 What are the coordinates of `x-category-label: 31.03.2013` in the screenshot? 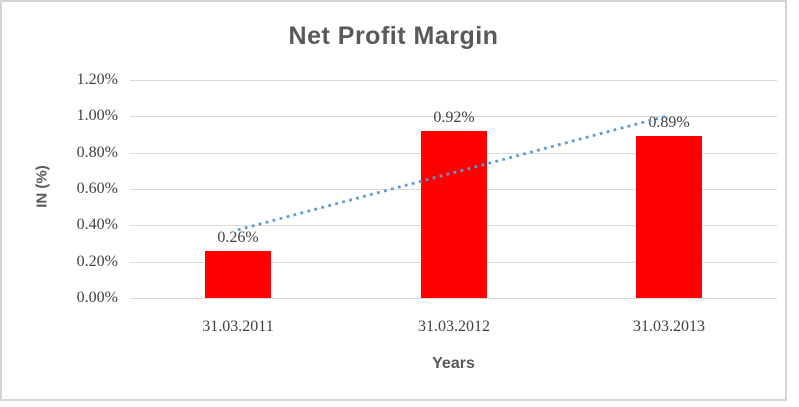 It's located at (669, 326).